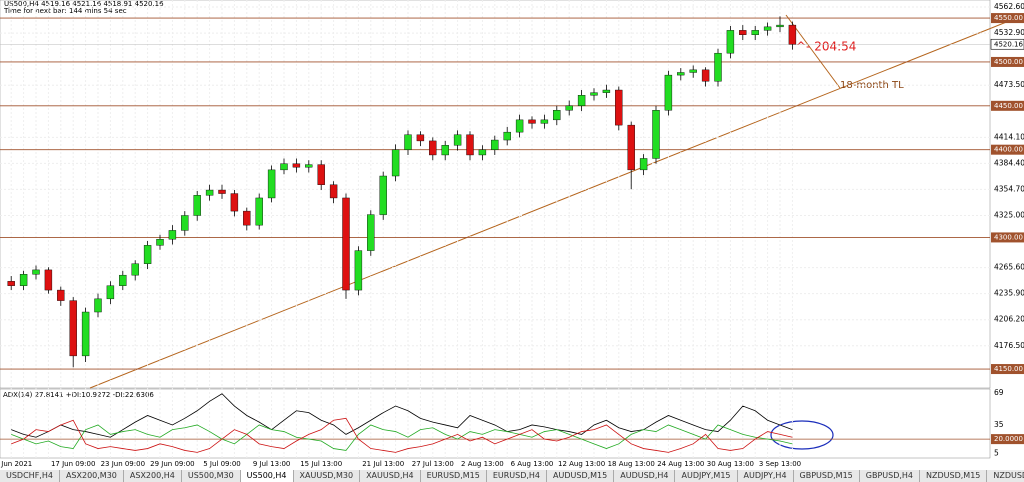 The width and height of the screenshot is (1024, 482). I want to click on x-tick-label: 6 Aug 13:00, so click(532, 464).